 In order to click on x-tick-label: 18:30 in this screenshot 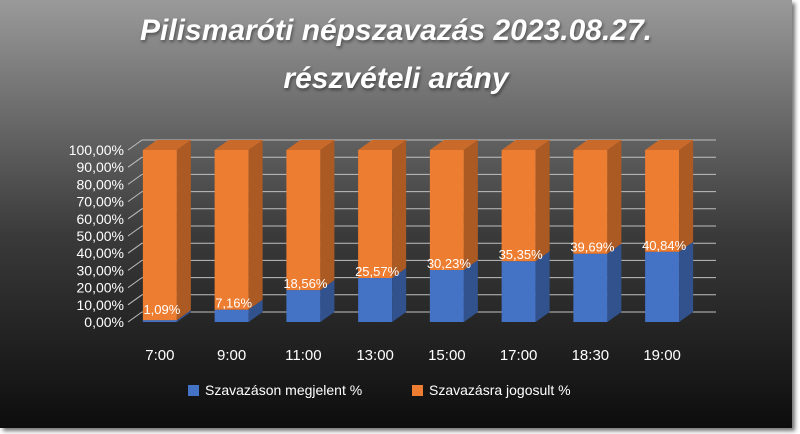, I will do `click(591, 355)`.